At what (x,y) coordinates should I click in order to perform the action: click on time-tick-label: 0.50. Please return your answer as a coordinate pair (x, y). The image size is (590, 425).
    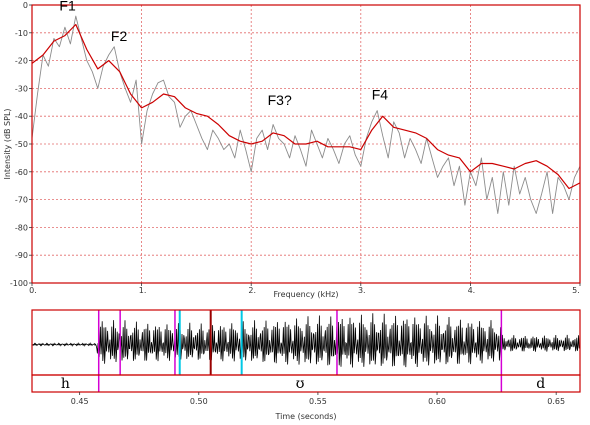
    Looking at the image, I should click on (199, 401).